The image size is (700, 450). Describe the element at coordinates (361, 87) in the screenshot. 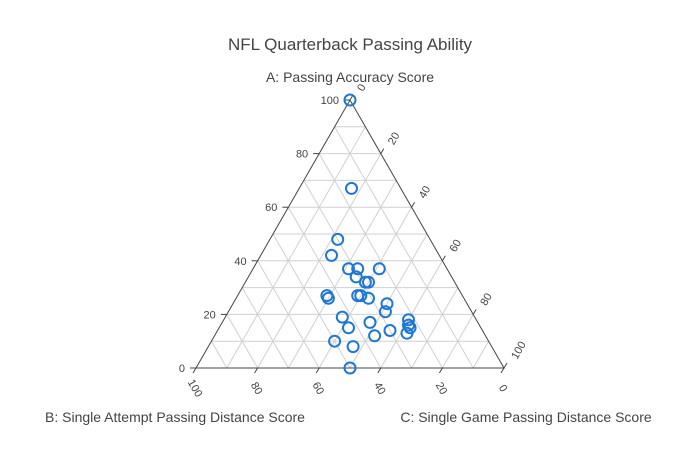

I see `tick-label-c: 0` at that location.